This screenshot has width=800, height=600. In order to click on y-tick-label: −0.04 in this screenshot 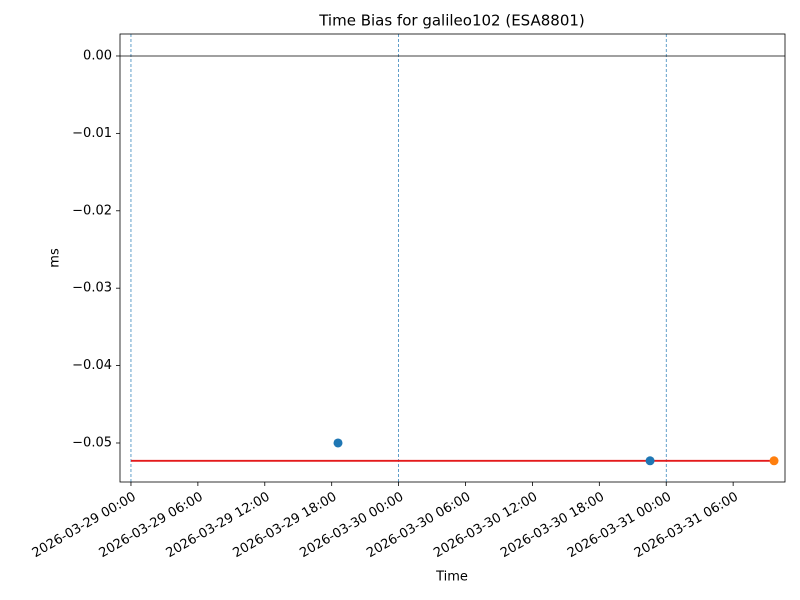, I will do `click(92, 365)`.